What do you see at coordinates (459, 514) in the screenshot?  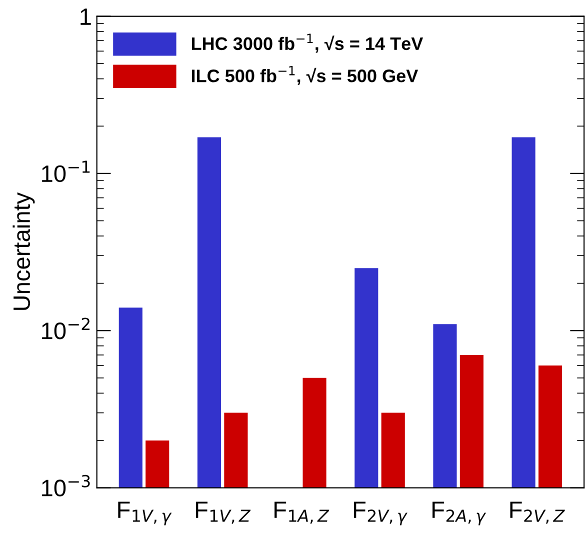 I see `x-tick-label: F$_{2A,γ}$` at bounding box center [459, 514].